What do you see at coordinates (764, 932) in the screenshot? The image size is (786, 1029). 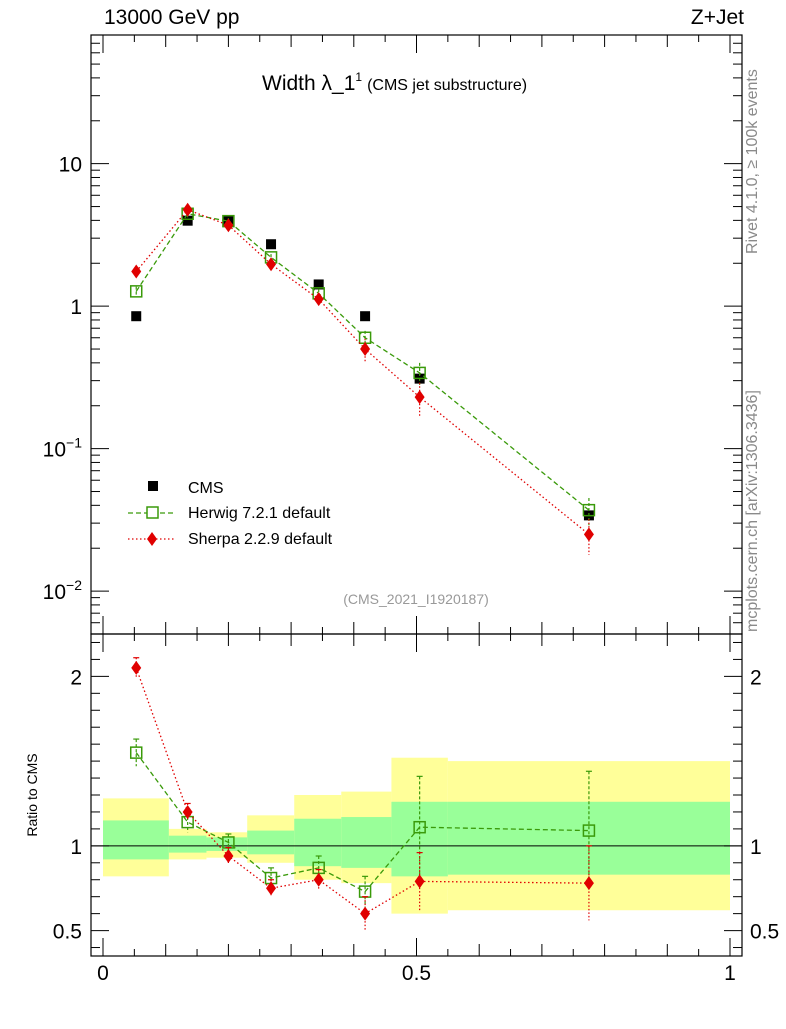 I see `ratio-y-tick-label-right: 0.5` at bounding box center [764, 932].